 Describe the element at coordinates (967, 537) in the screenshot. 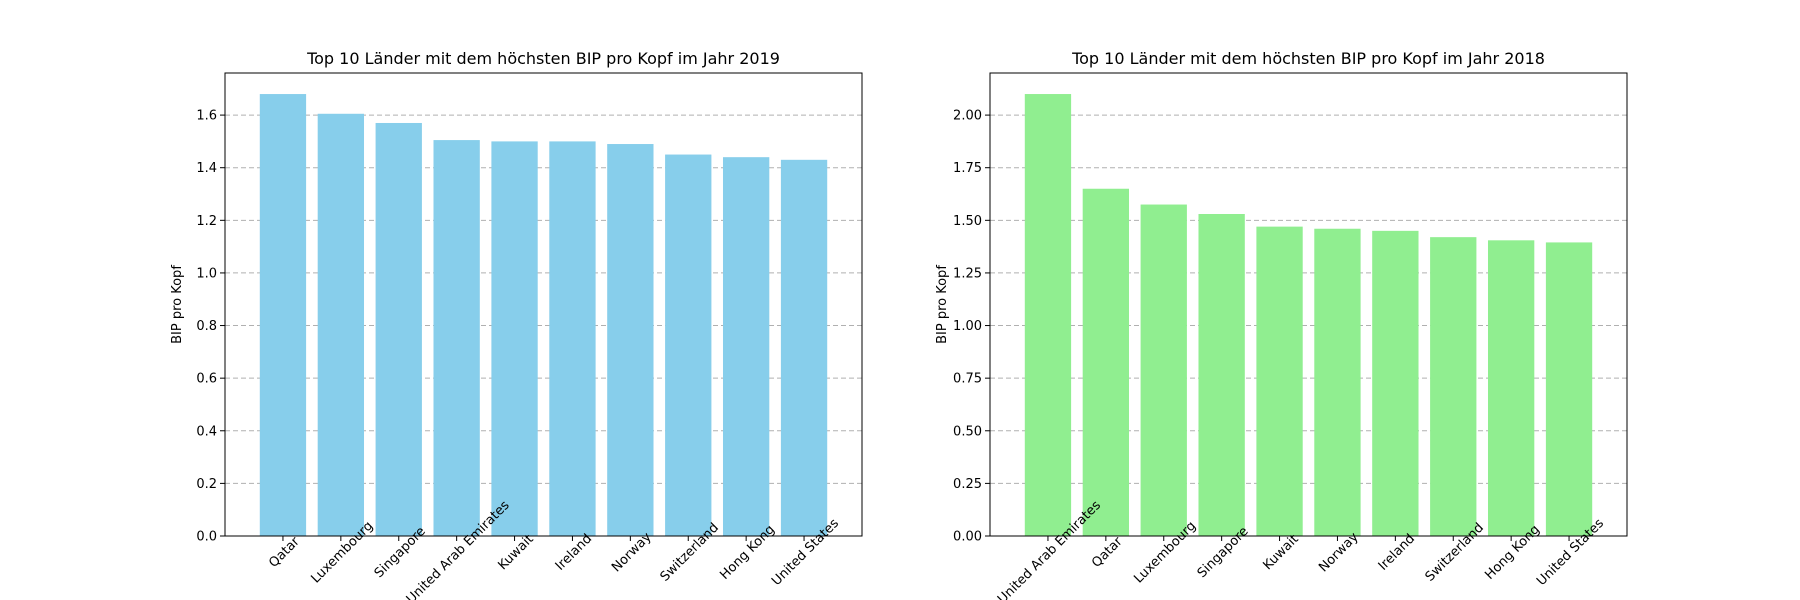

I see `y-tick-label: 0.00` at that location.